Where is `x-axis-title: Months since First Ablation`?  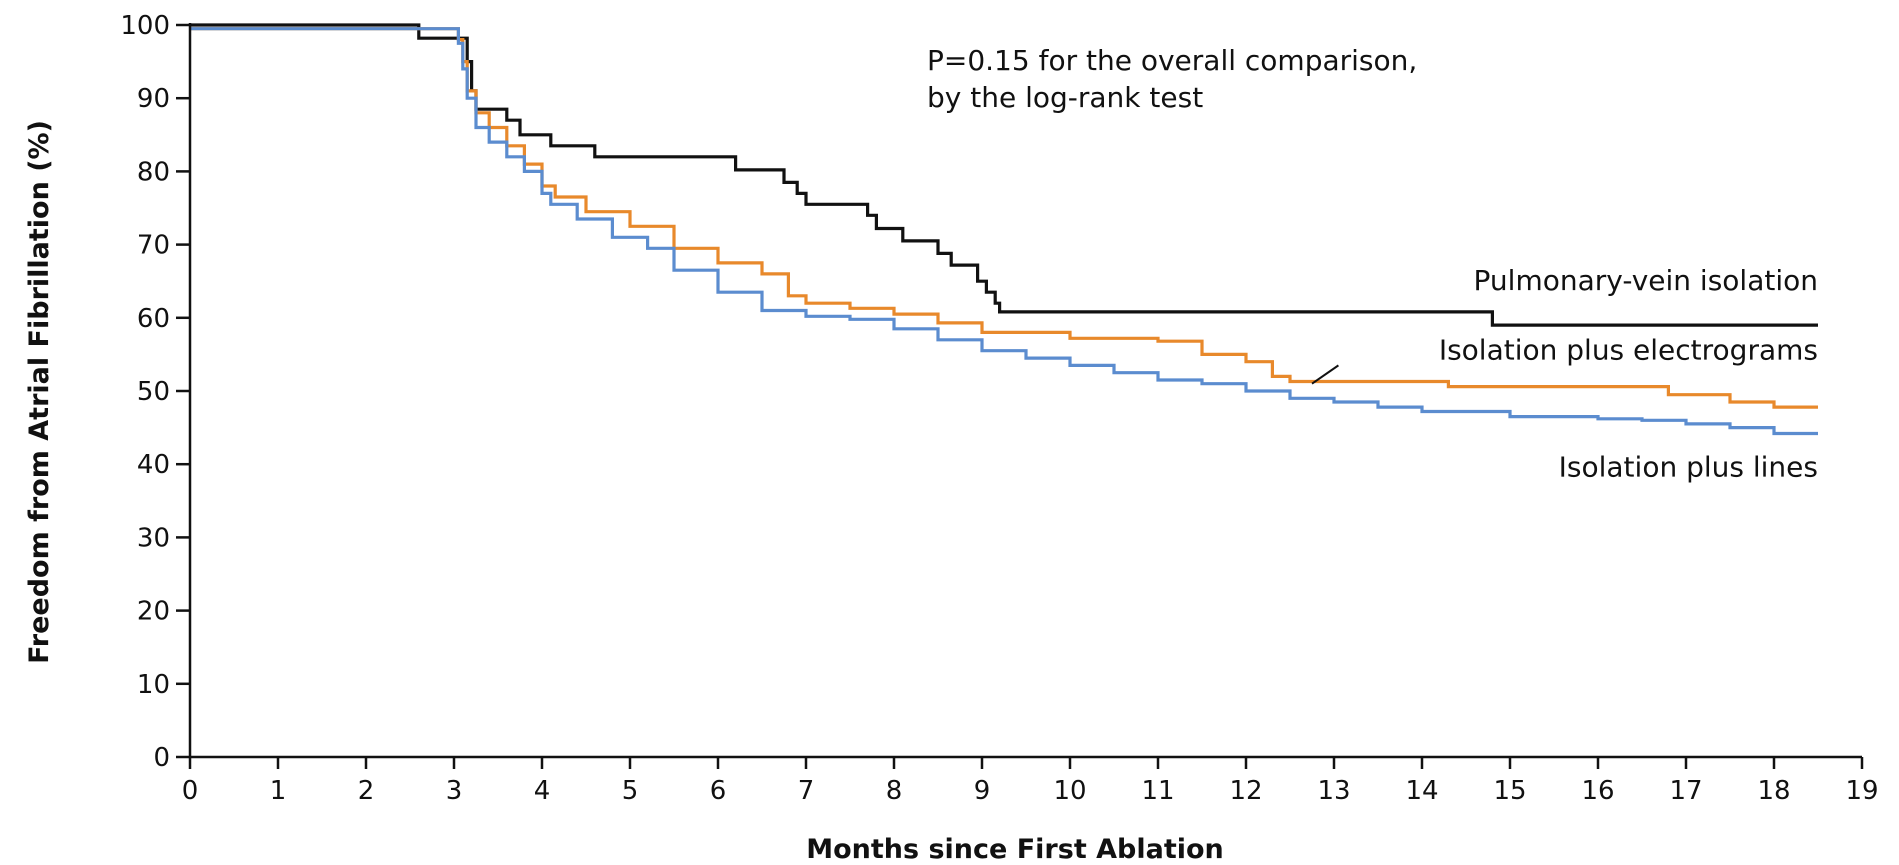 x-axis-title: Months since First Ablation is located at coordinates (1015, 849).